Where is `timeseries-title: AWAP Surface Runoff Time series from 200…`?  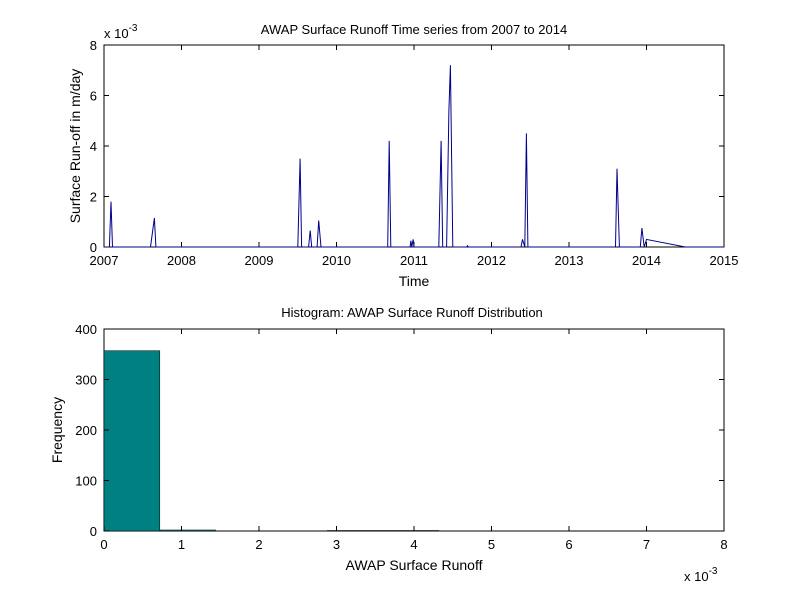
timeseries-title: AWAP Surface Runoff Time series from 200… is located at coordinates (414, 29).